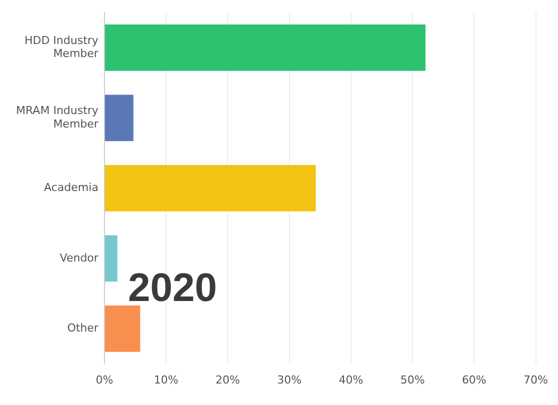 This screenshot has width=558, height=405. Describe the element at coordinates (351, 379) in the screenshot. I see `x-tick-label: 40%` at that location.